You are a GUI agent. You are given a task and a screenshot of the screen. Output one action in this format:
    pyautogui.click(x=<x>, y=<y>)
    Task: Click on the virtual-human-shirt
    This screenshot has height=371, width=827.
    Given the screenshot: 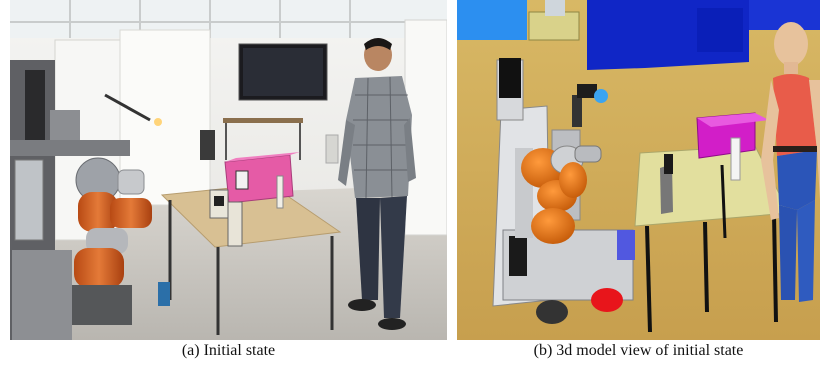 What is the action you would take?
    pyautogui.click(x=795, y=115)
    